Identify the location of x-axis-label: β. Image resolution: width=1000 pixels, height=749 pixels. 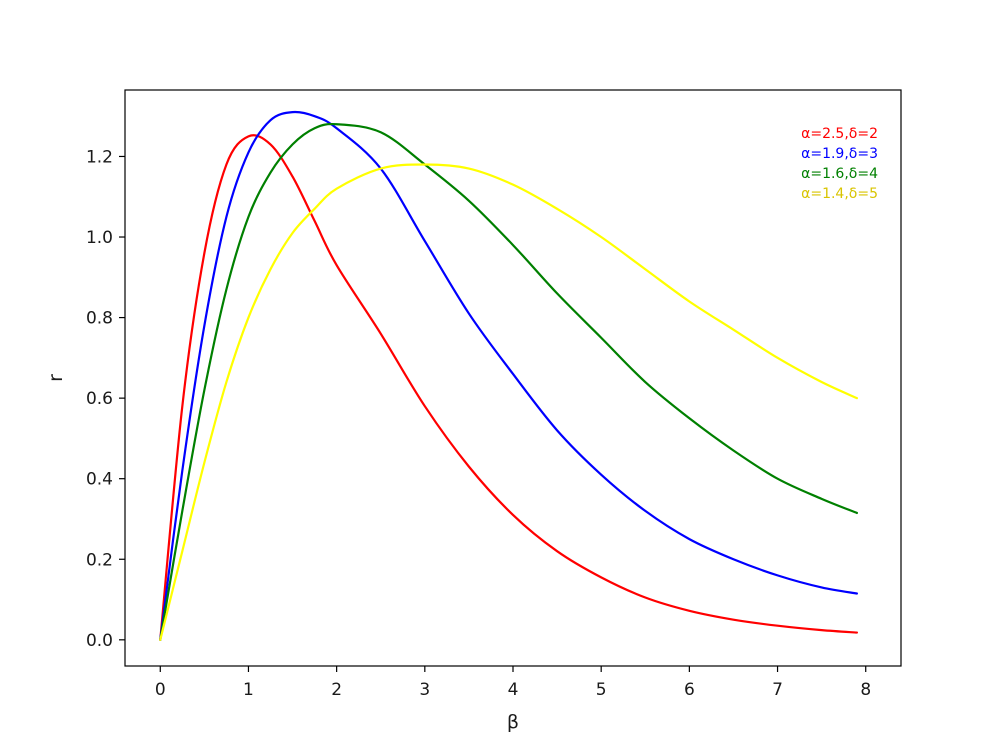
(513, 722).